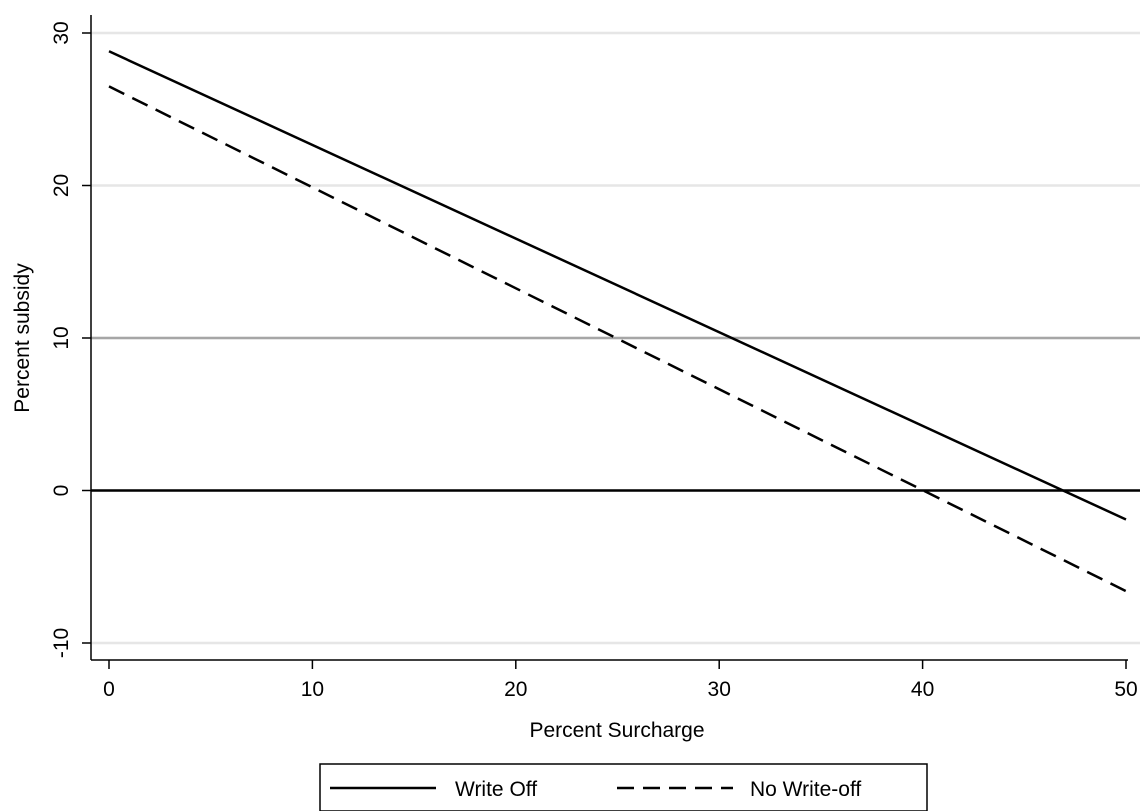  I want to click on x-axis-label: Percent Surcharge, so click(616, 730).